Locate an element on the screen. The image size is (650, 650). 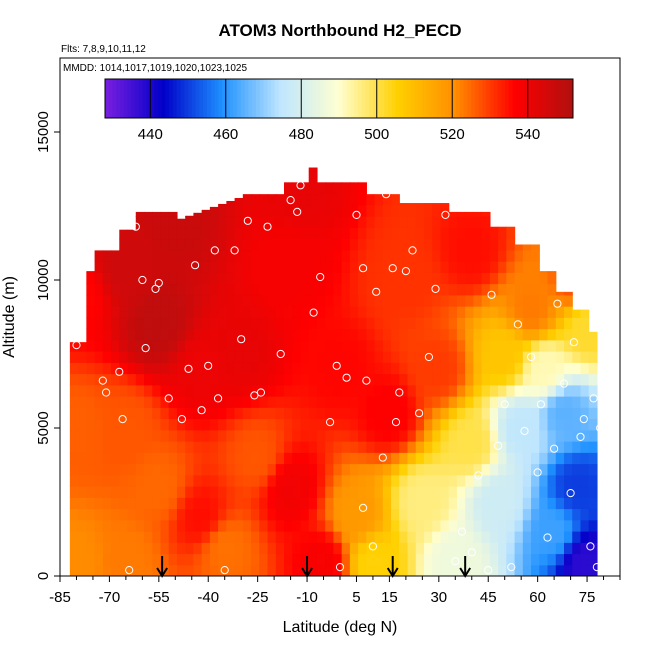
x-tick-label: -55 is located at coordinates (159, 597).